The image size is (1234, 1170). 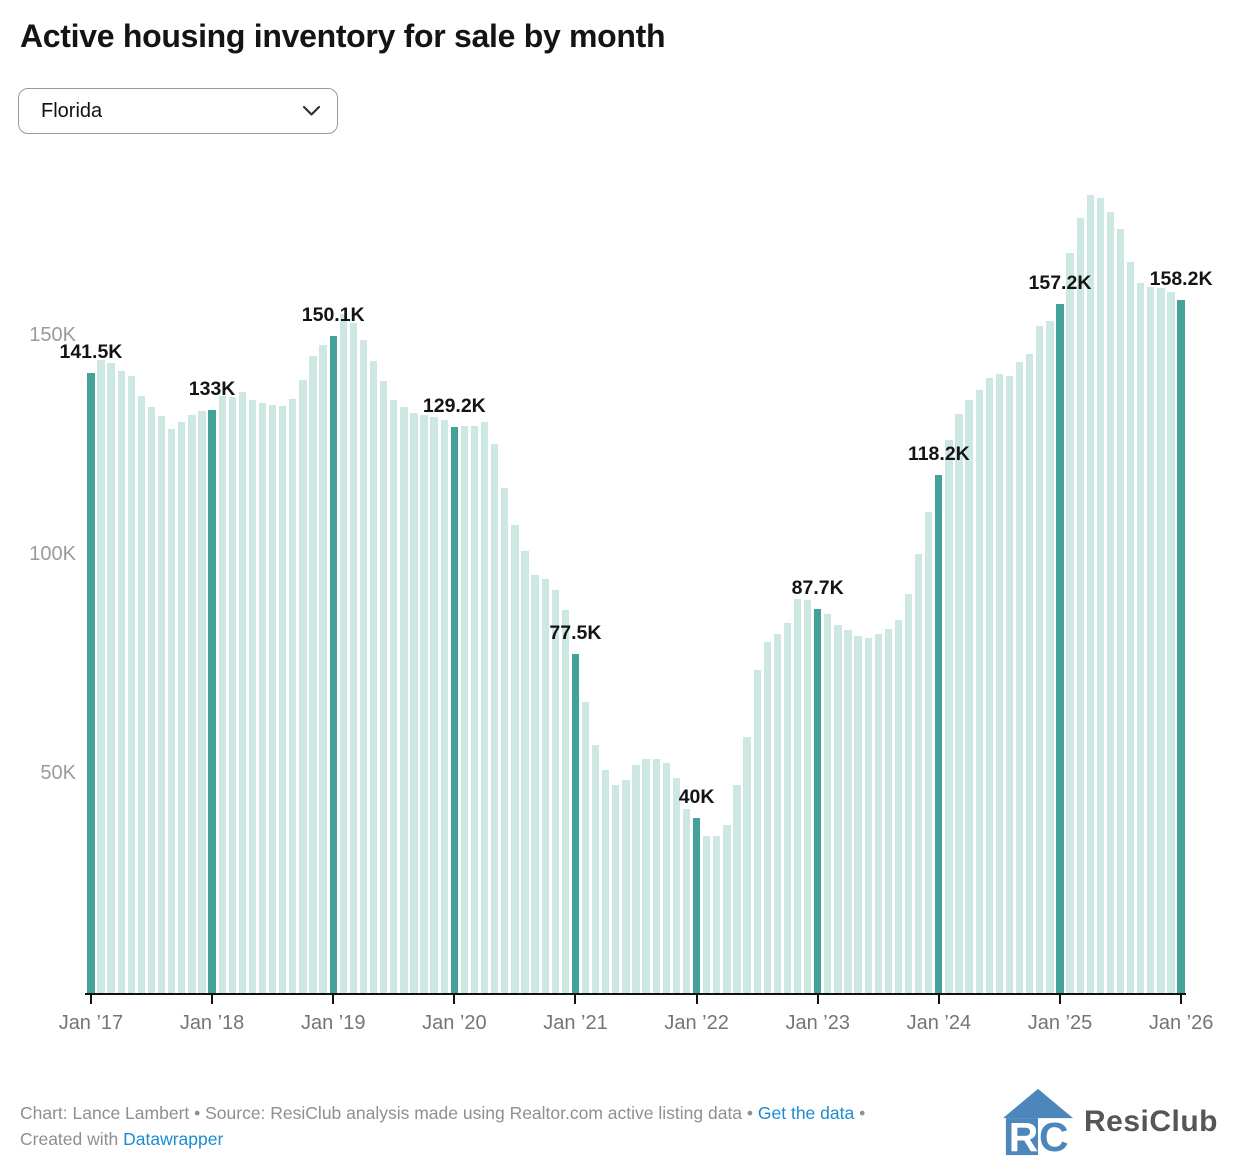 What do you see at coordinates (1060, 1023) in the screenshot?
I see `x-axis-label: Jan ’25` at bounding box center [1060, 1023].